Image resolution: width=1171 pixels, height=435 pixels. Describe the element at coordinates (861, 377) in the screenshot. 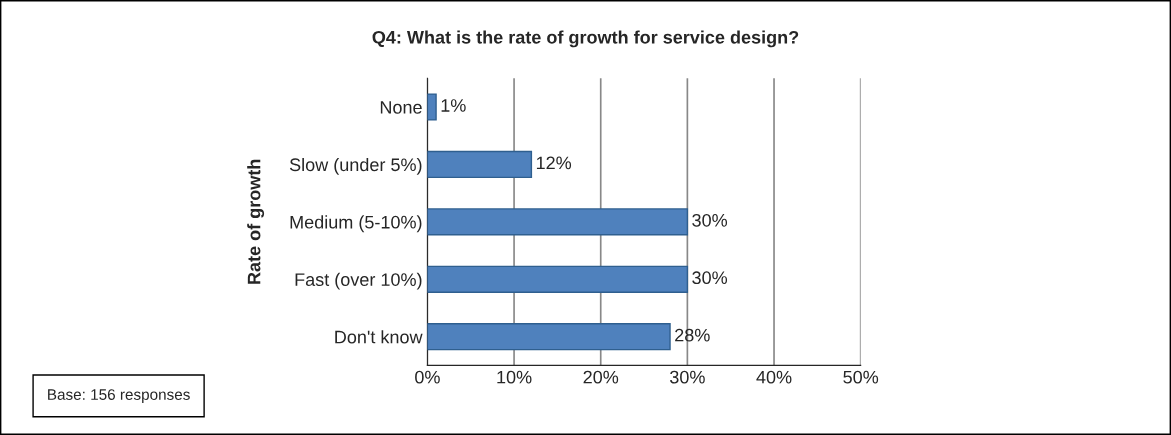

I see `x-tick-label: 50%` at that location.